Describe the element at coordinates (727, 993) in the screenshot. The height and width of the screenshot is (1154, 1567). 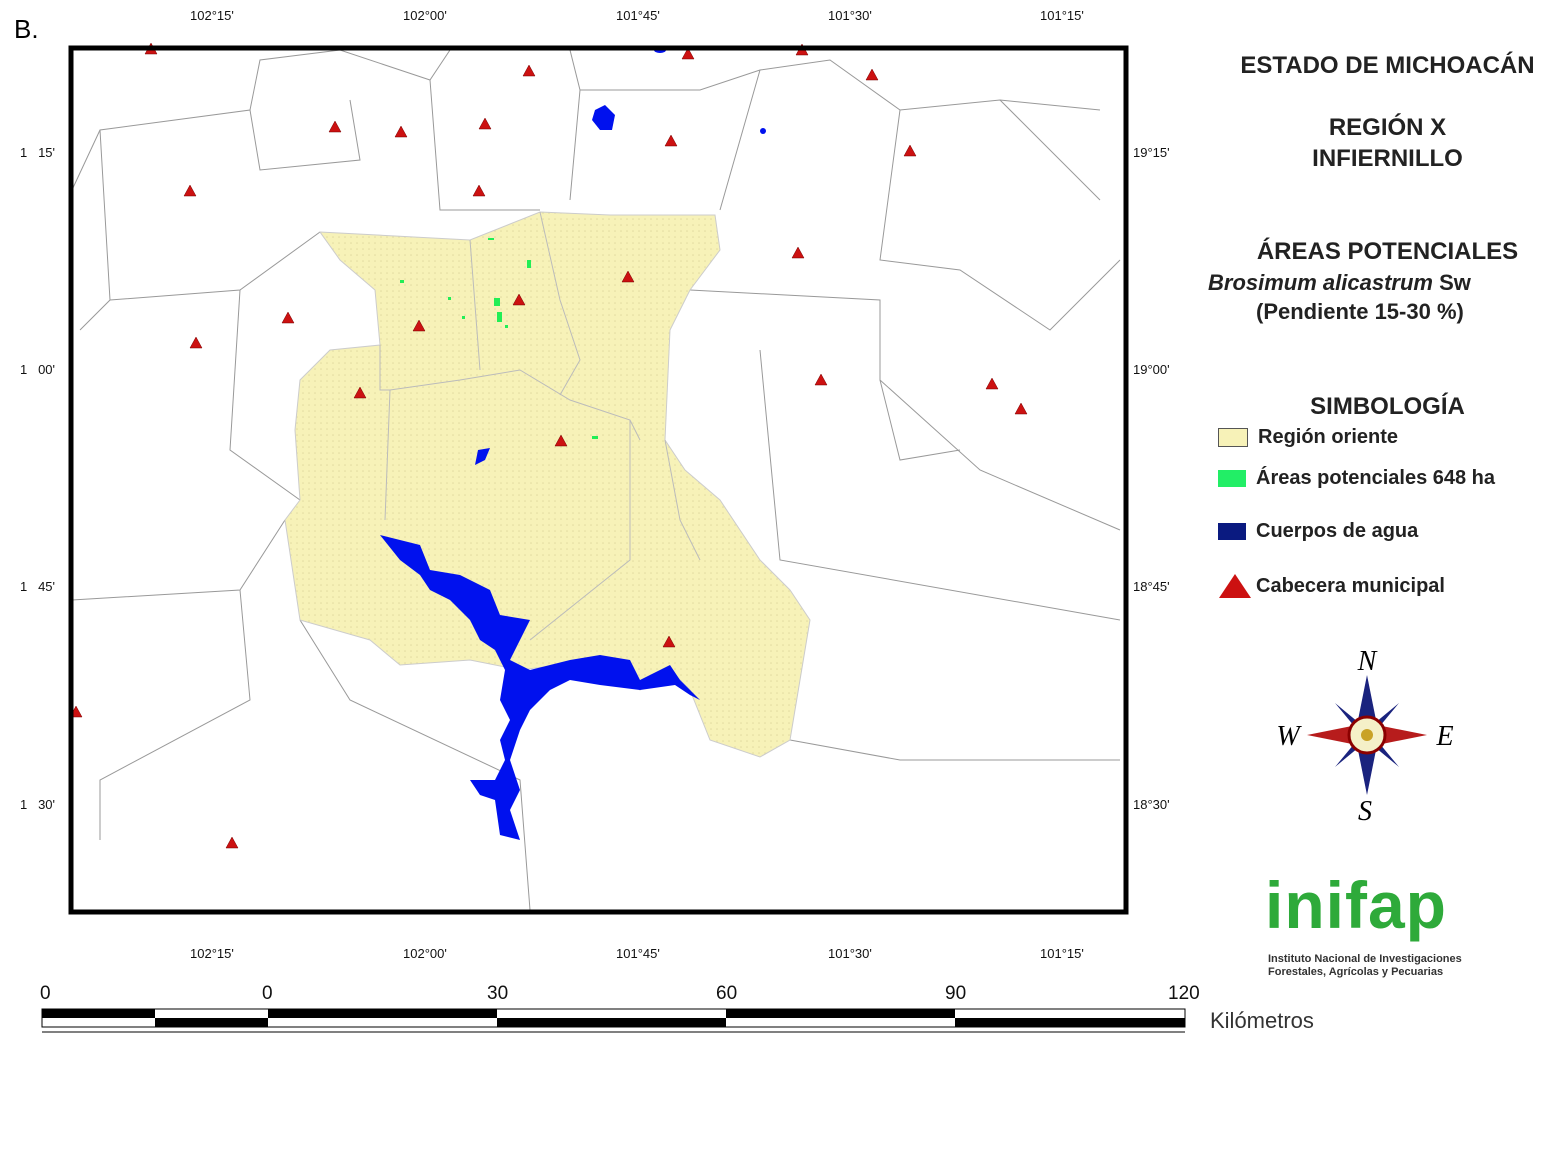
I see `scale-label: 60` at that location.